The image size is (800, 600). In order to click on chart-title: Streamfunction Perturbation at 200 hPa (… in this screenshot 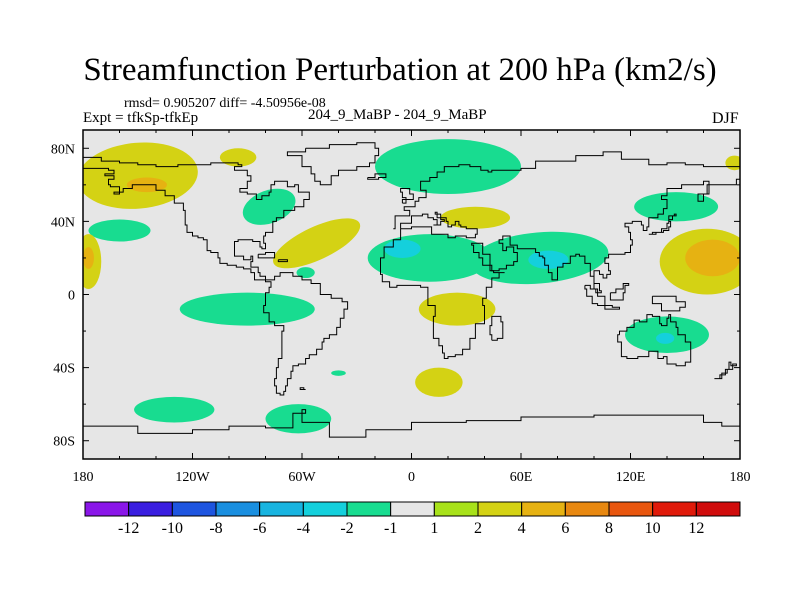, I will do `click(400, 70)`.